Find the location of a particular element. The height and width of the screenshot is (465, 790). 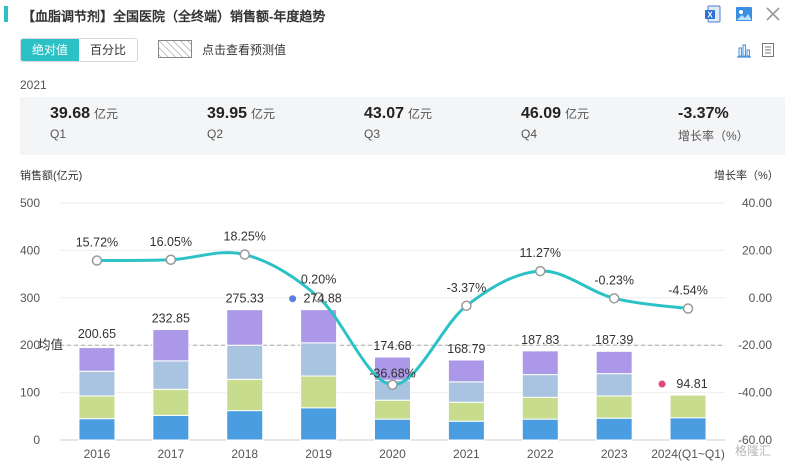

growth-label: 0.20% is located at coordinates (318, 279).